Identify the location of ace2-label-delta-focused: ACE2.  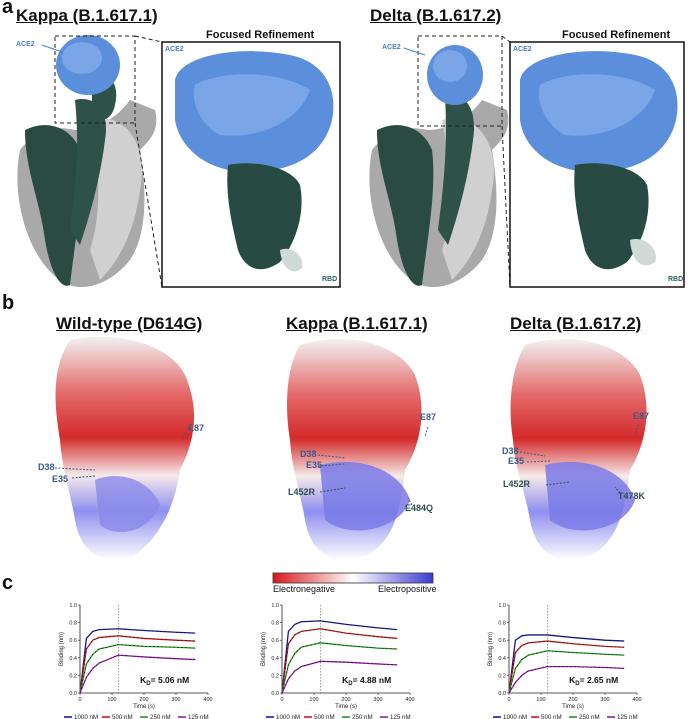
(522, 49).